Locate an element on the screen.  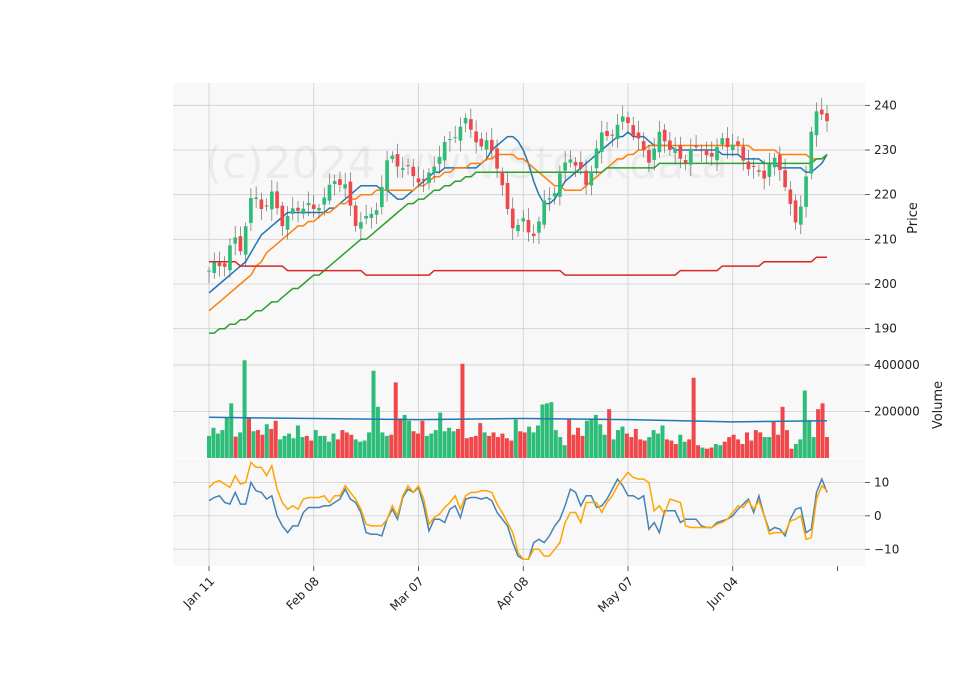
y-tick-label: 200 is located at coordinates (885, 284).